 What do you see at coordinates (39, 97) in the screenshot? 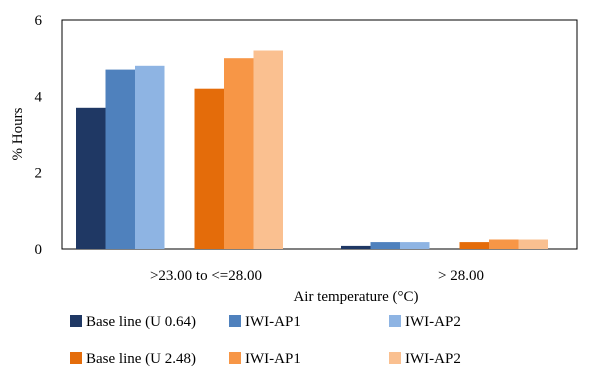
I see `y-tick-label: 4` at bounding box center [39, 97].